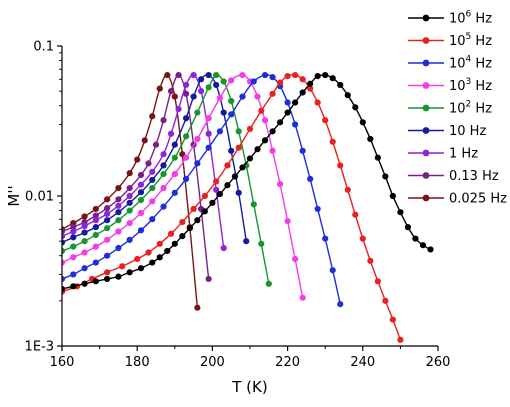 This screenshot has height=407, width=510. Describe the element at coordinates (474, 176) in the screenshot. I see `legend-label: 0.13 Hz` at that location.